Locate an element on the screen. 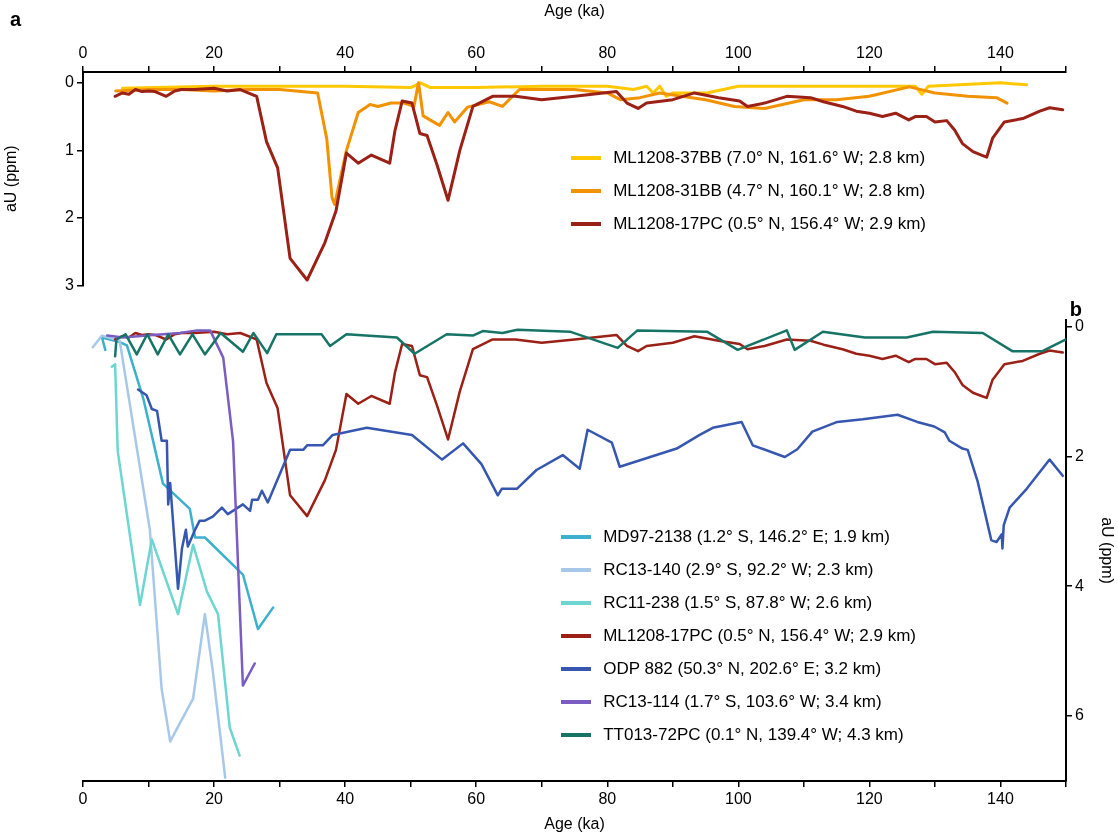 The width and height of the screenshot is (1118, 836). y2-tick-label: 2 is located at coordinates (1079, 455).